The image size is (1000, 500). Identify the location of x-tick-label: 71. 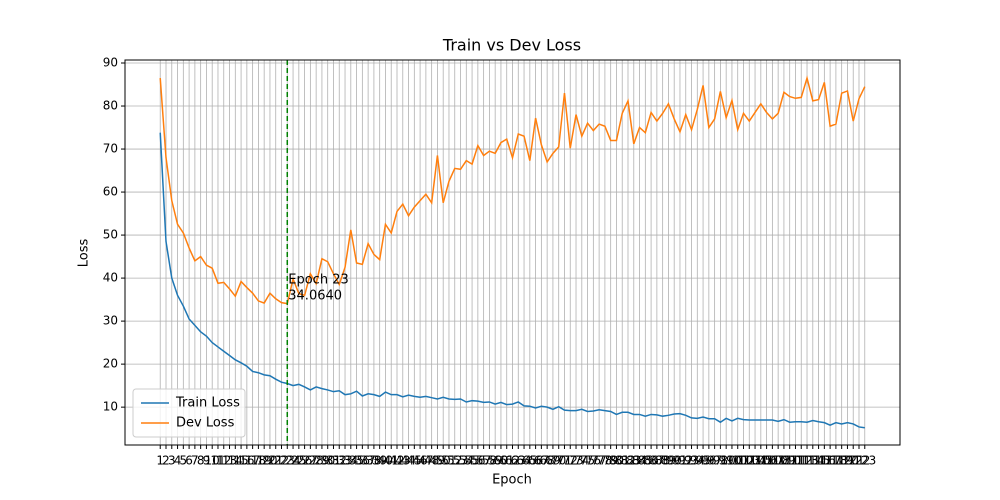
(564, 461).